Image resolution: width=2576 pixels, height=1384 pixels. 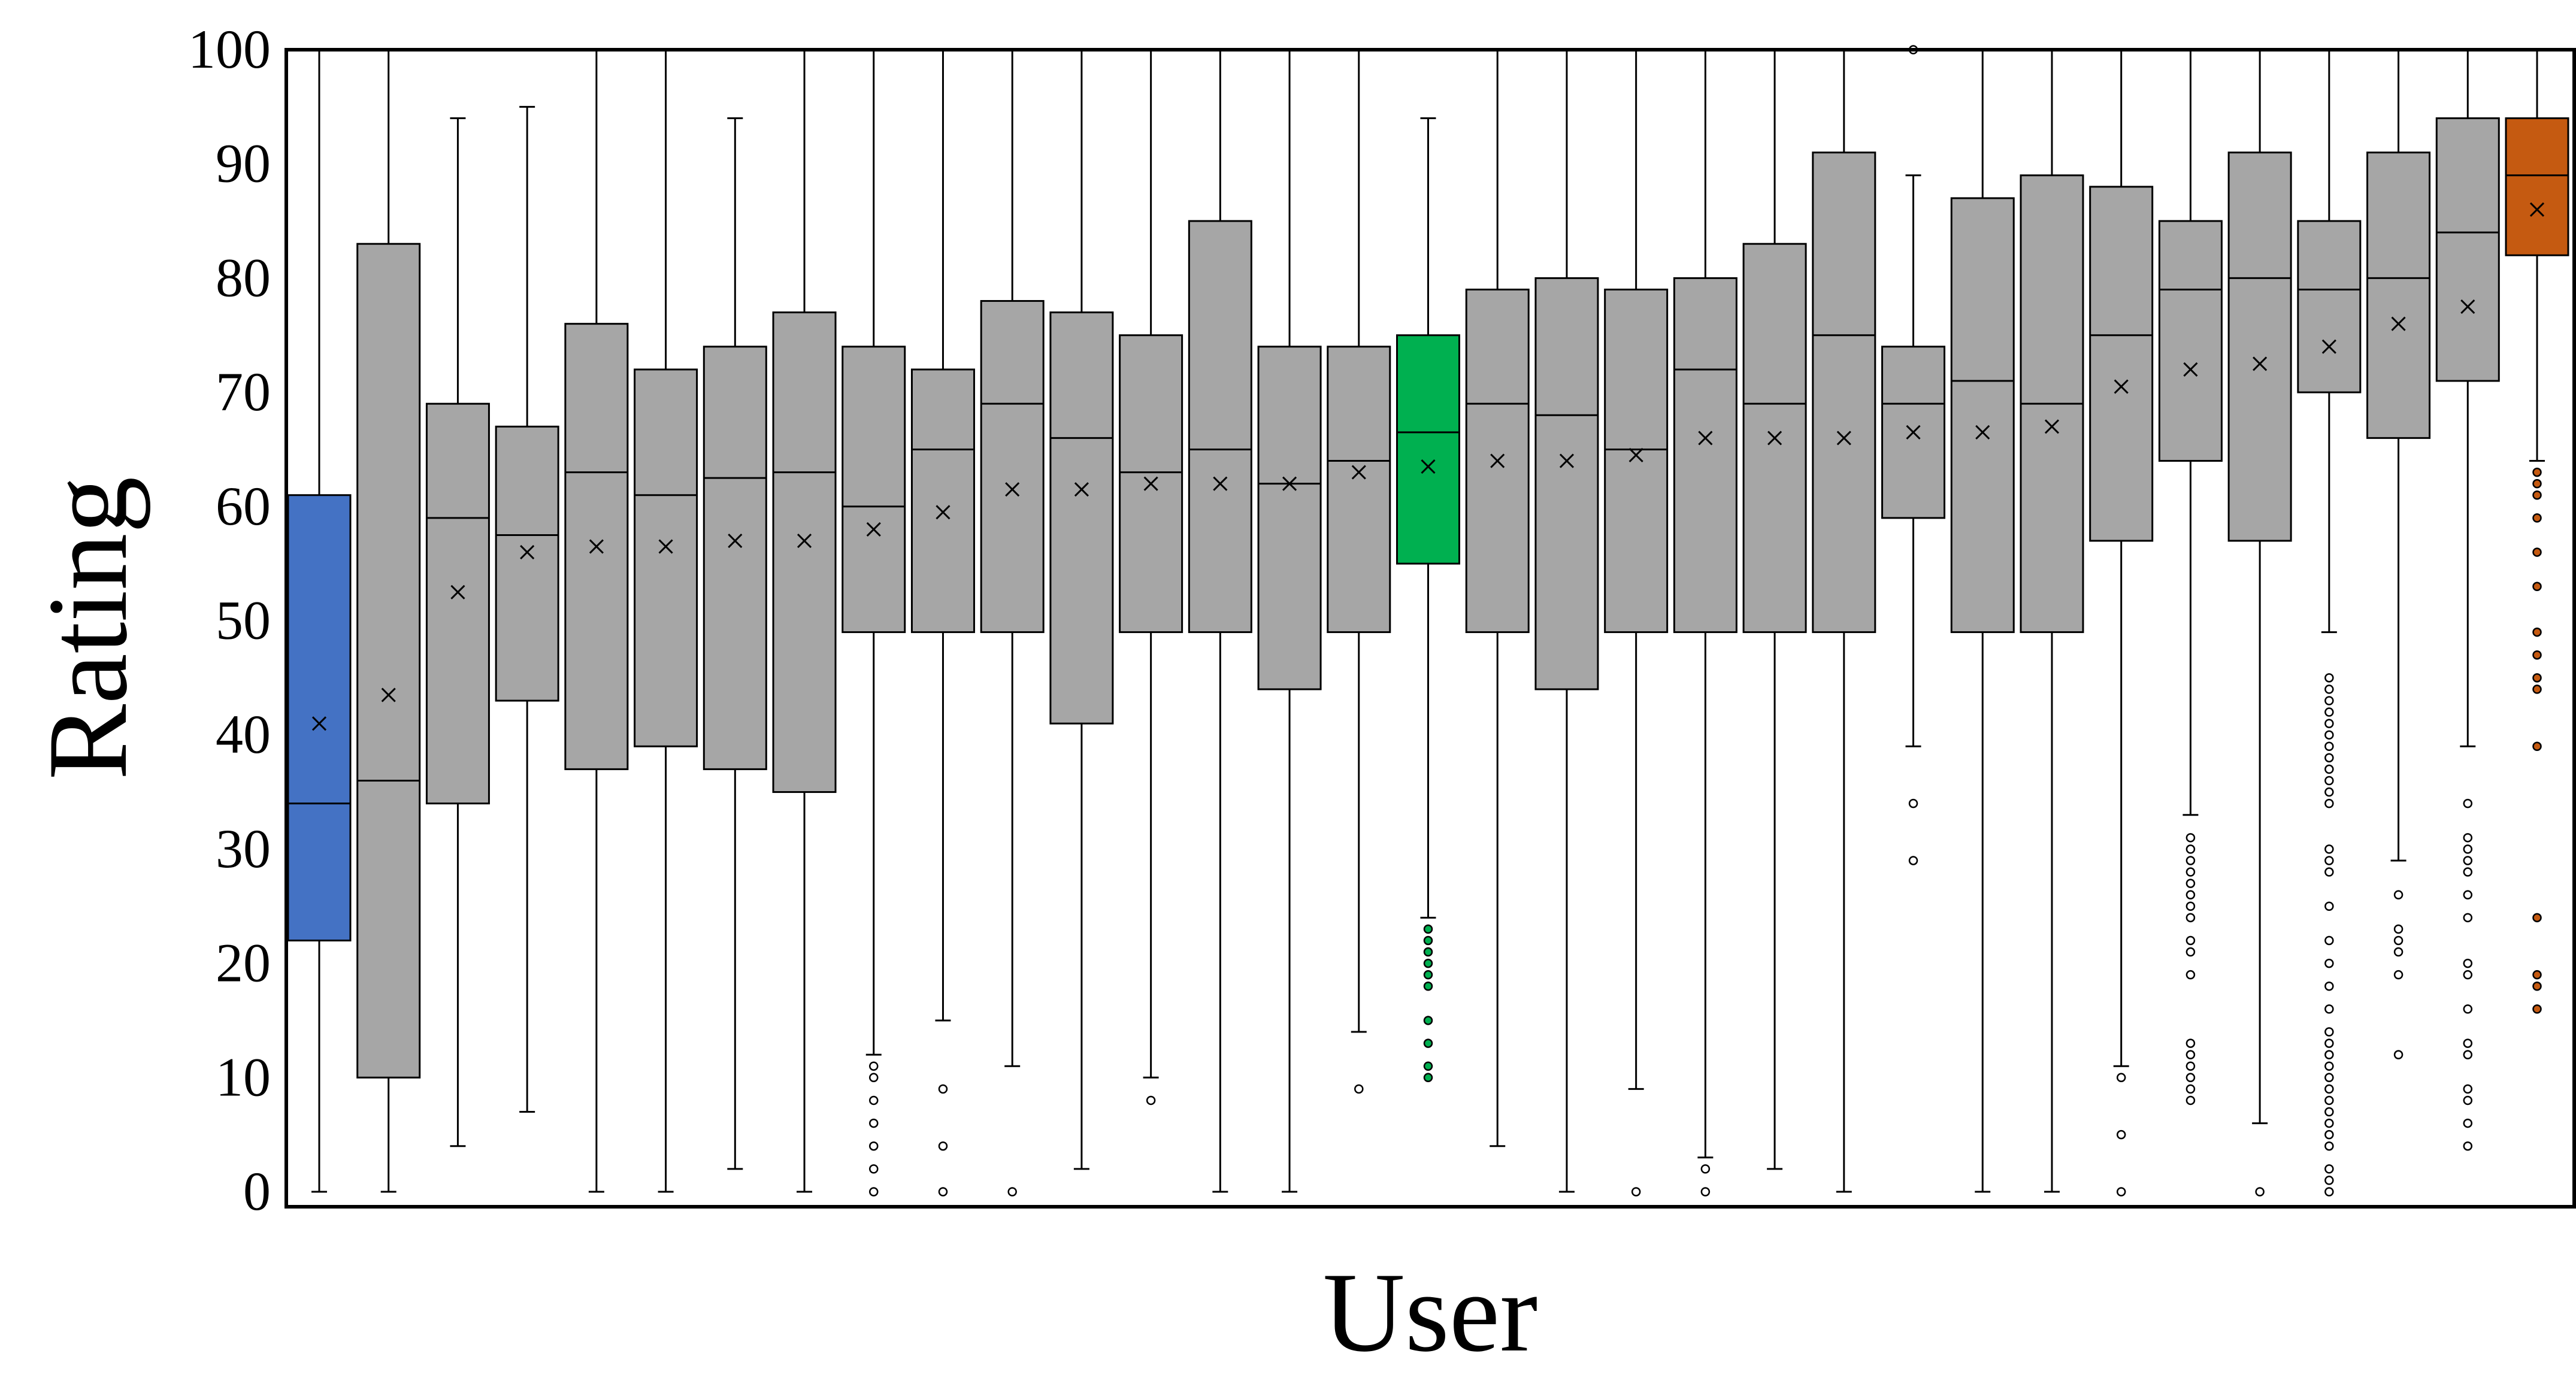 What do you see at coordinates (1430, 1313) in the screenshot?
I see `x-axis-title: User` at bounding box center [1430, 1313].